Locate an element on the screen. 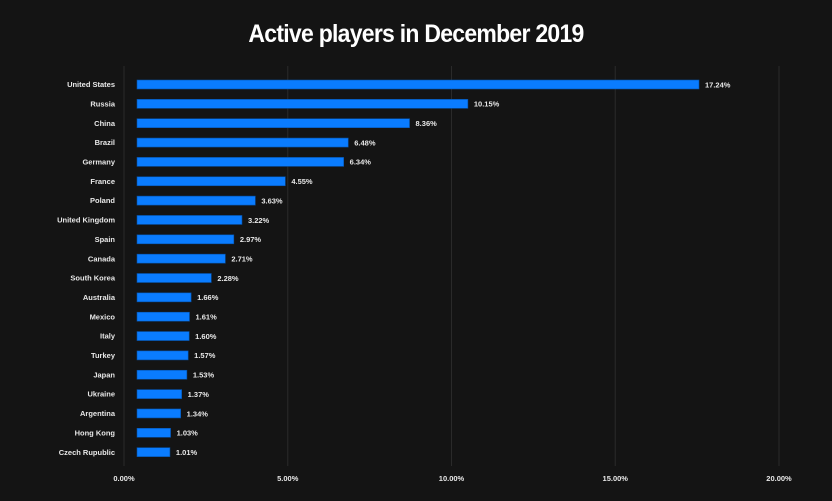 This screenshot has width=832, height=501. value-label: 2.28% is located at coordinates (228, 278).